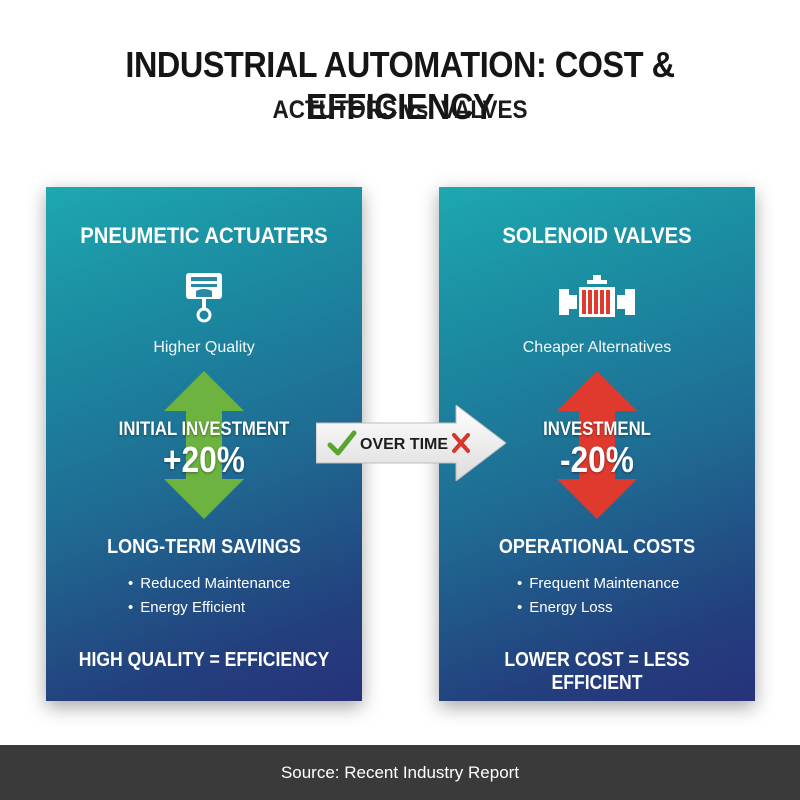 This screenshot has width=800, height=800. What do you see at coordinates (597, 459) in the screenshot?
I see `metric-value: -20%` at bounding box center [597, 459].